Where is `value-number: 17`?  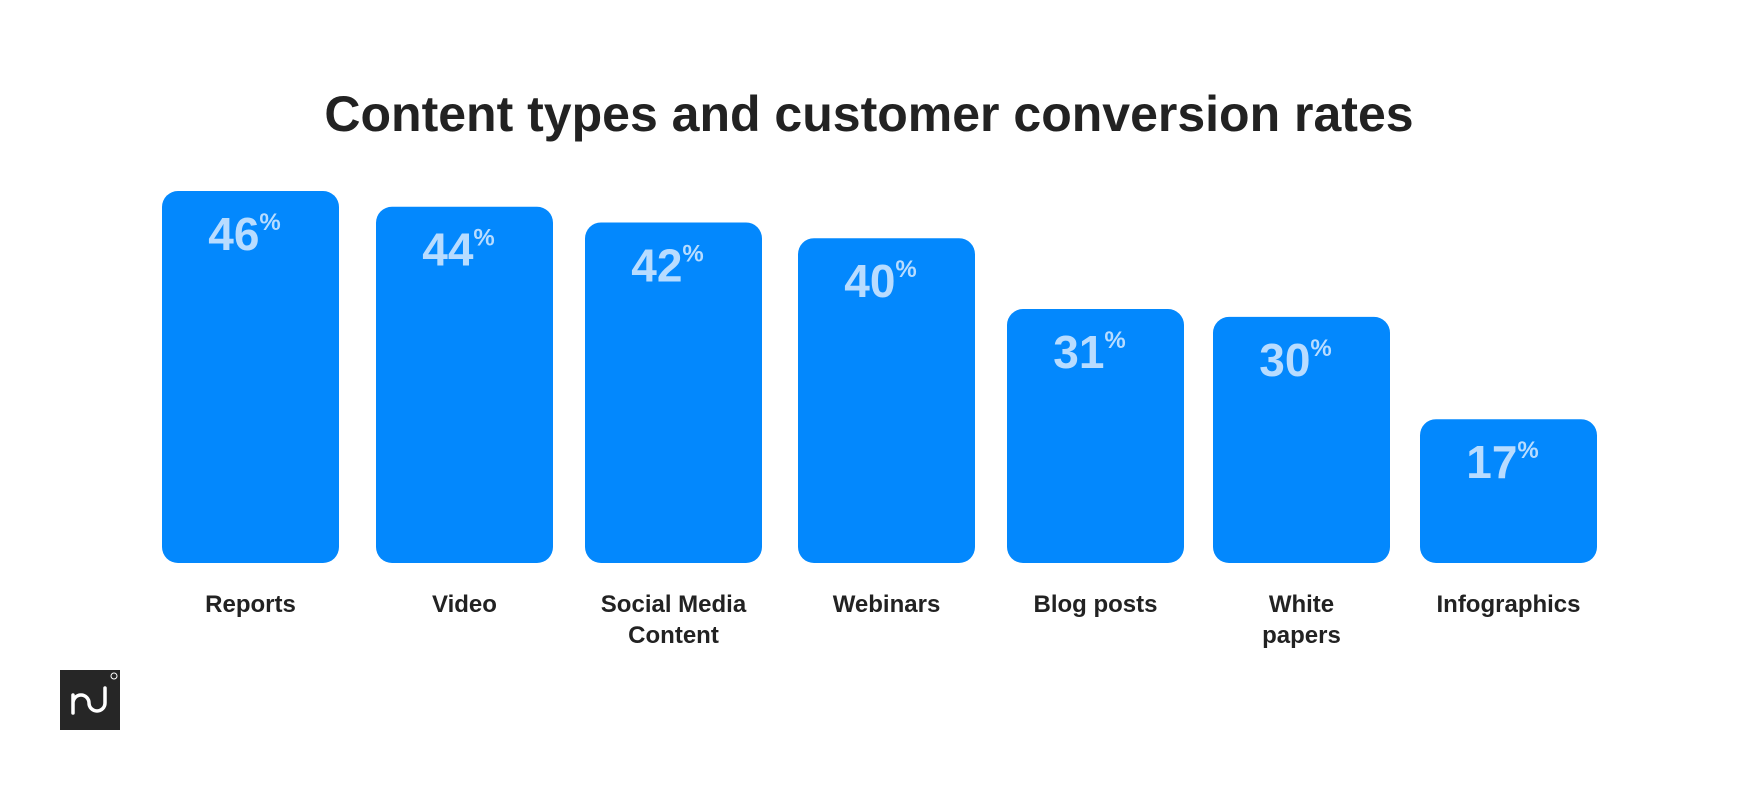
value-number: 17 is located at coordinates (1491, 462).